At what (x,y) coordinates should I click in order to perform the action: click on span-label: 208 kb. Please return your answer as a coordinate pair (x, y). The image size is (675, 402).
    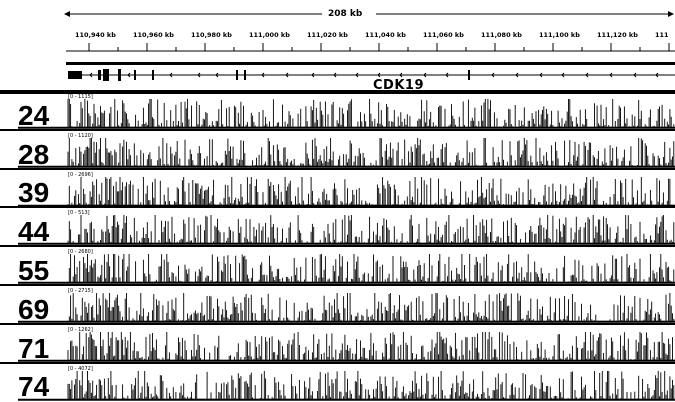
    Looking at the image, I should click on (345, 14).